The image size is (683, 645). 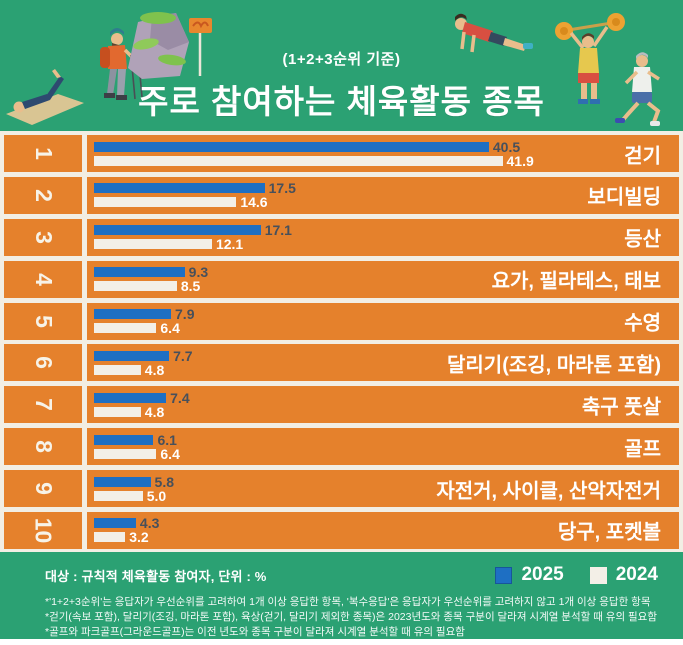 What do you see at coordinates (386, 537) in the screenshot?
I see `bar-line-2024: 3.2` at bounding box center [386, 537].